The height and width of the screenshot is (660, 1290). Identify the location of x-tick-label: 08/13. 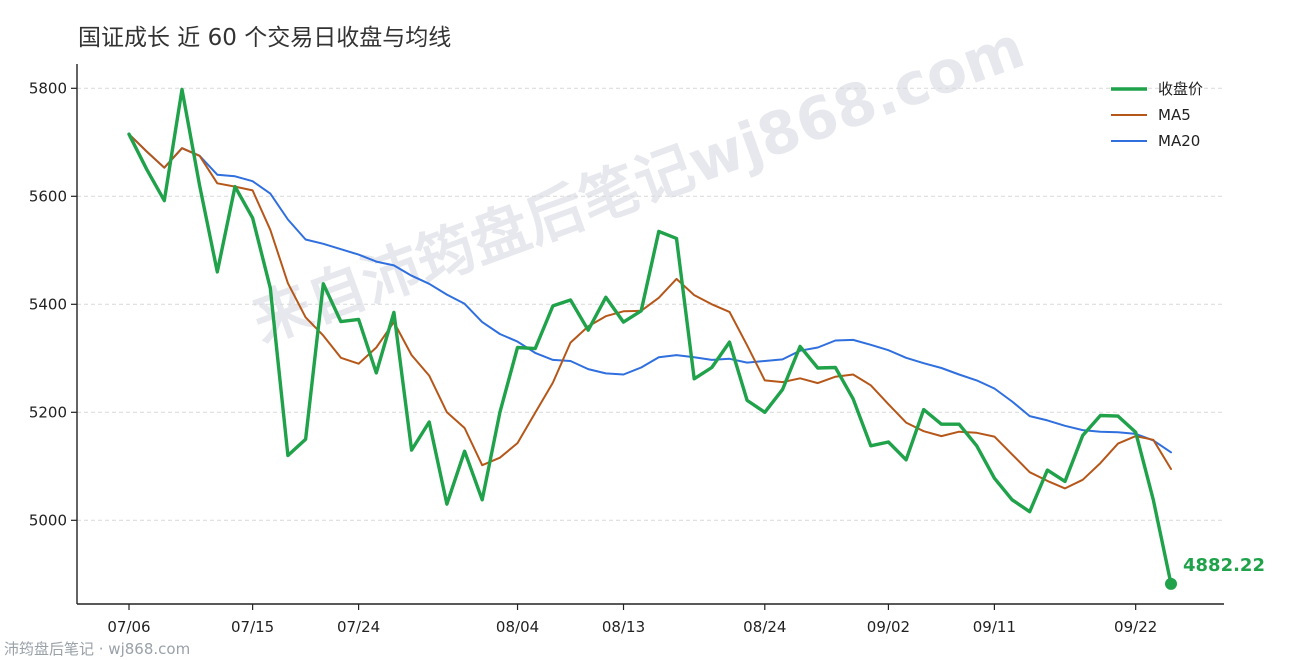
(623, 627).